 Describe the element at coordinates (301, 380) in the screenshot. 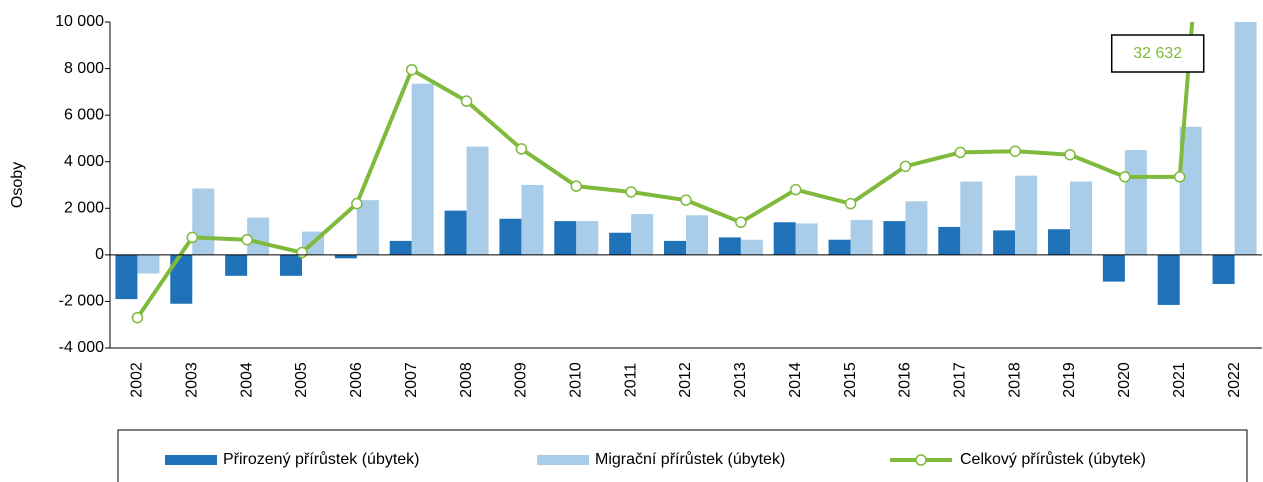

I see `x-tick-label: 2005` at that location.